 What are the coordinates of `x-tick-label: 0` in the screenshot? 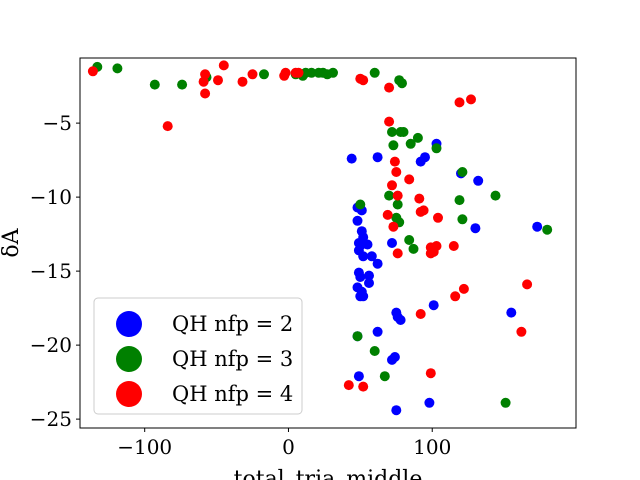 It's located at (288, 447).